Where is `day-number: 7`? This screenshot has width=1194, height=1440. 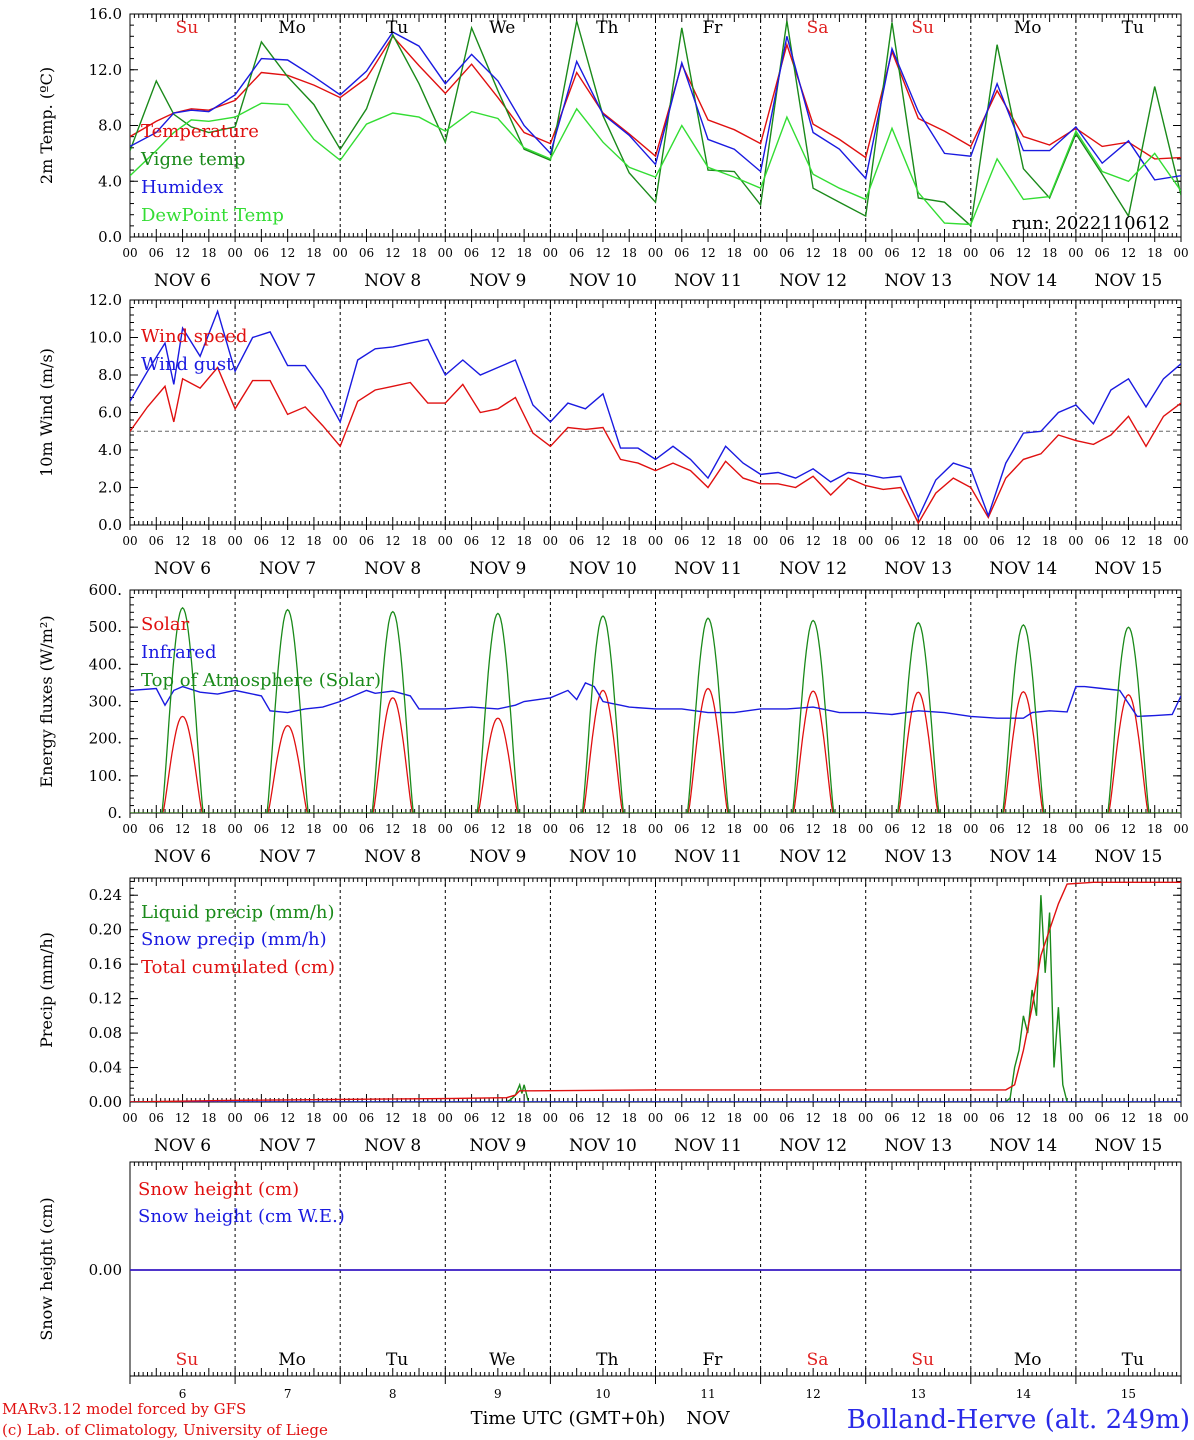
day-number: 7 is located at coordinates (288, 1394).